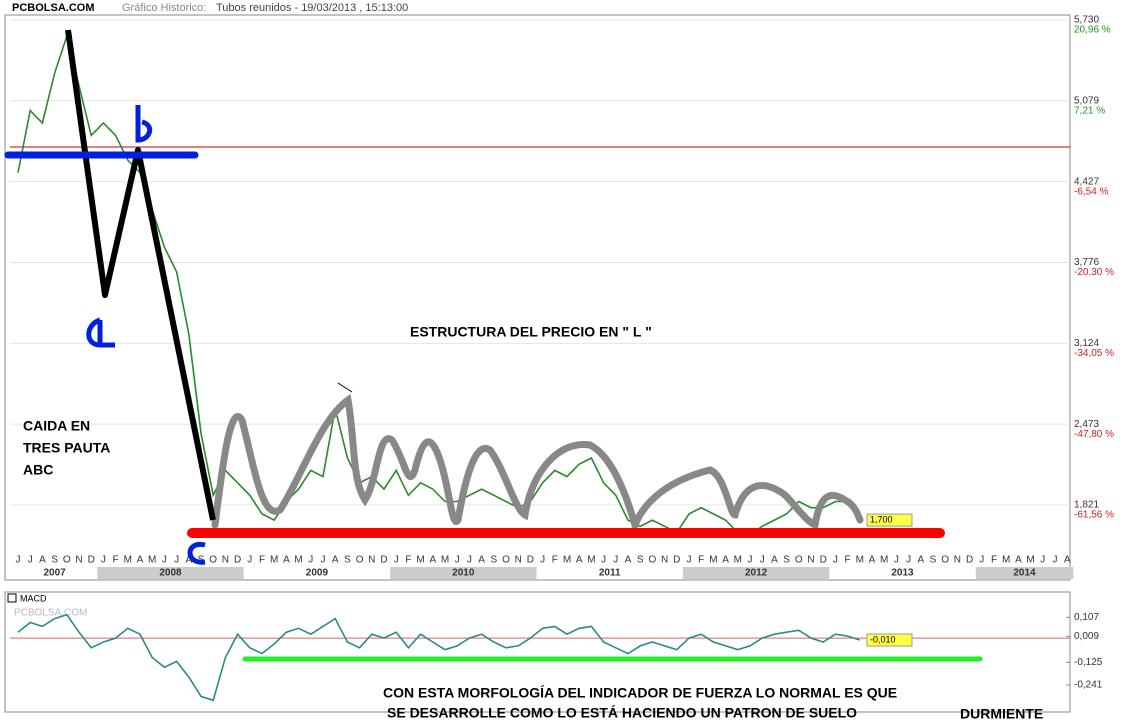  What do you see at coordinates (345, 387) in the screenshot?
I see `pointer` at bounding box center [345, 387].